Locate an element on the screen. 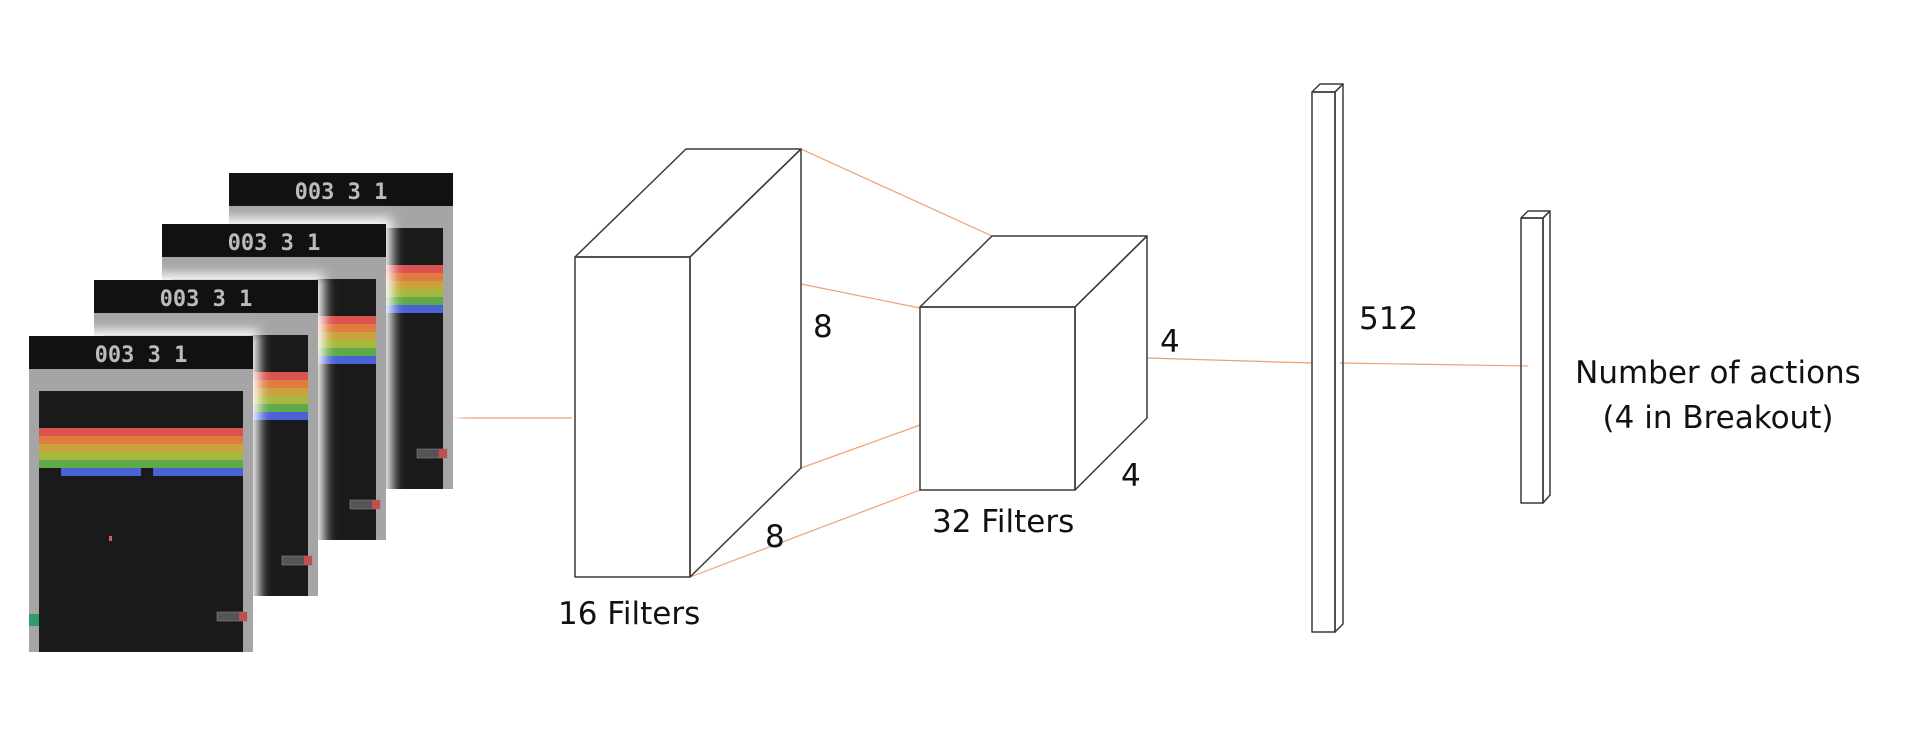 This screenshot has width=1918, height=739. connector-fc-output is located at coordinates (1434, 364).